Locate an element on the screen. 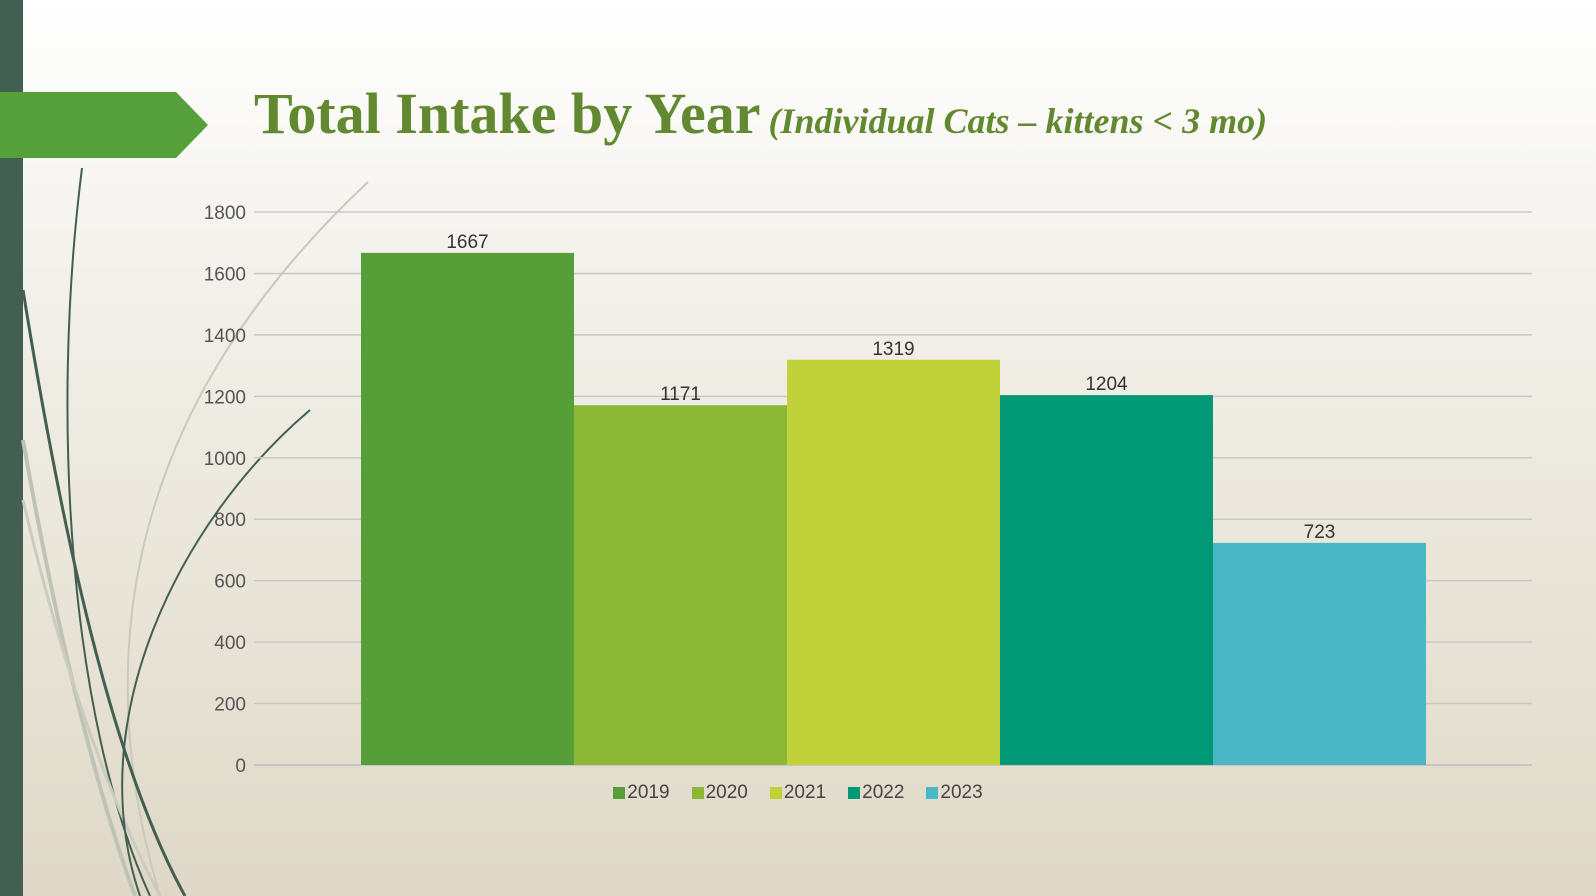 The image size is (1596, 896). bar-2021 is located at coordinates (893, 562).